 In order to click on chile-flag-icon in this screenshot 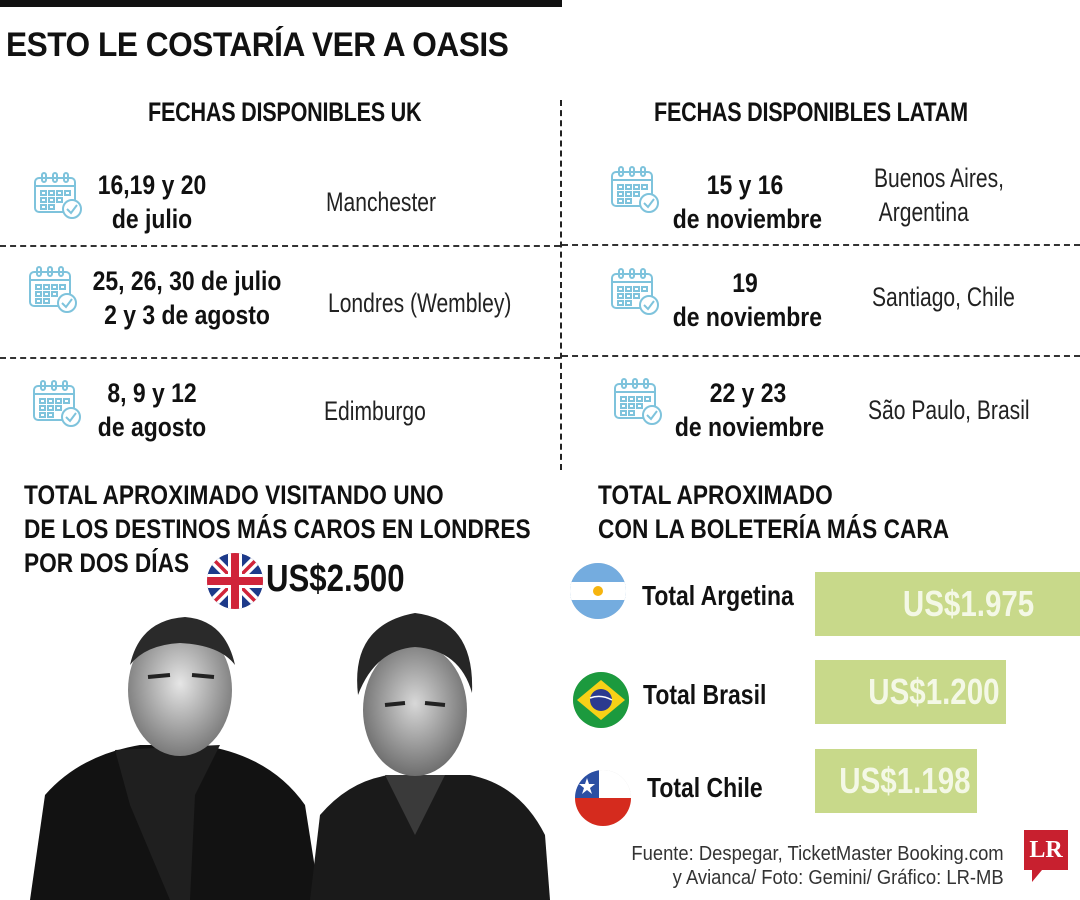, I will do `click(603, 798)`.